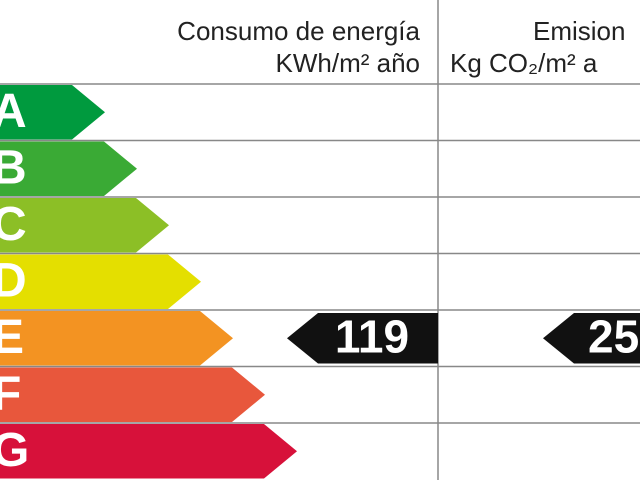 The width and height of the screenshot is (640, 480). Describe the element at coordinates (13, 280) in the screenshot. I see `class-letter: D` at that location.